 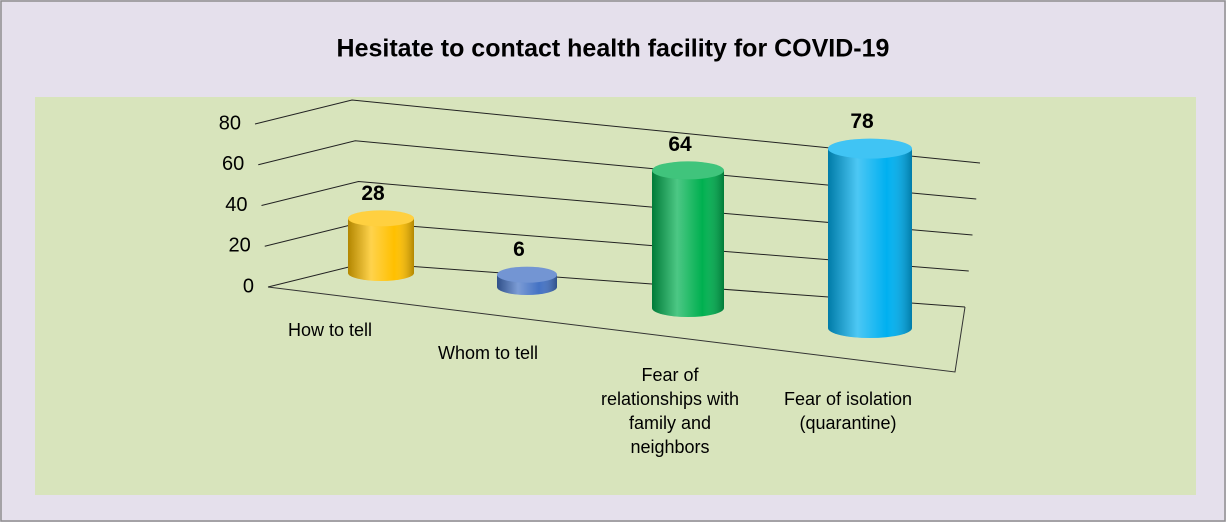 What do you see at coordinates (330, 330) in the screenshot?
I see `x-tick-label: How to tell` at bounding box center [330, 330].